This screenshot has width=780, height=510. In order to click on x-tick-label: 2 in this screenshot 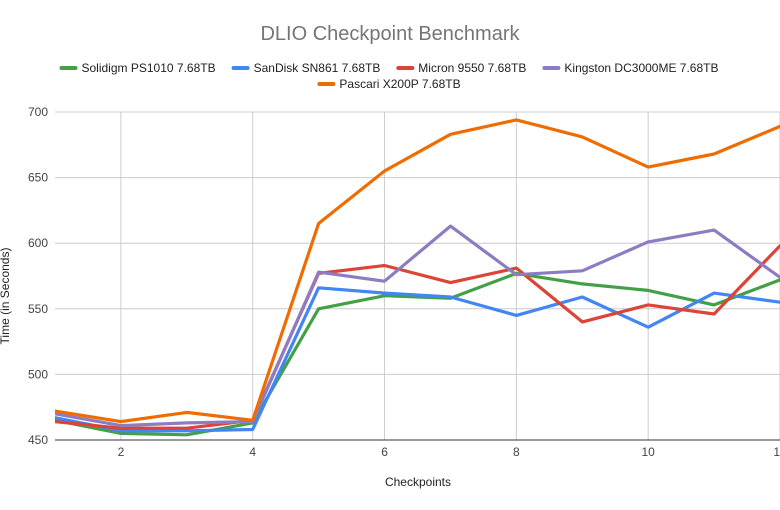, I will do `click(121, 452)`.